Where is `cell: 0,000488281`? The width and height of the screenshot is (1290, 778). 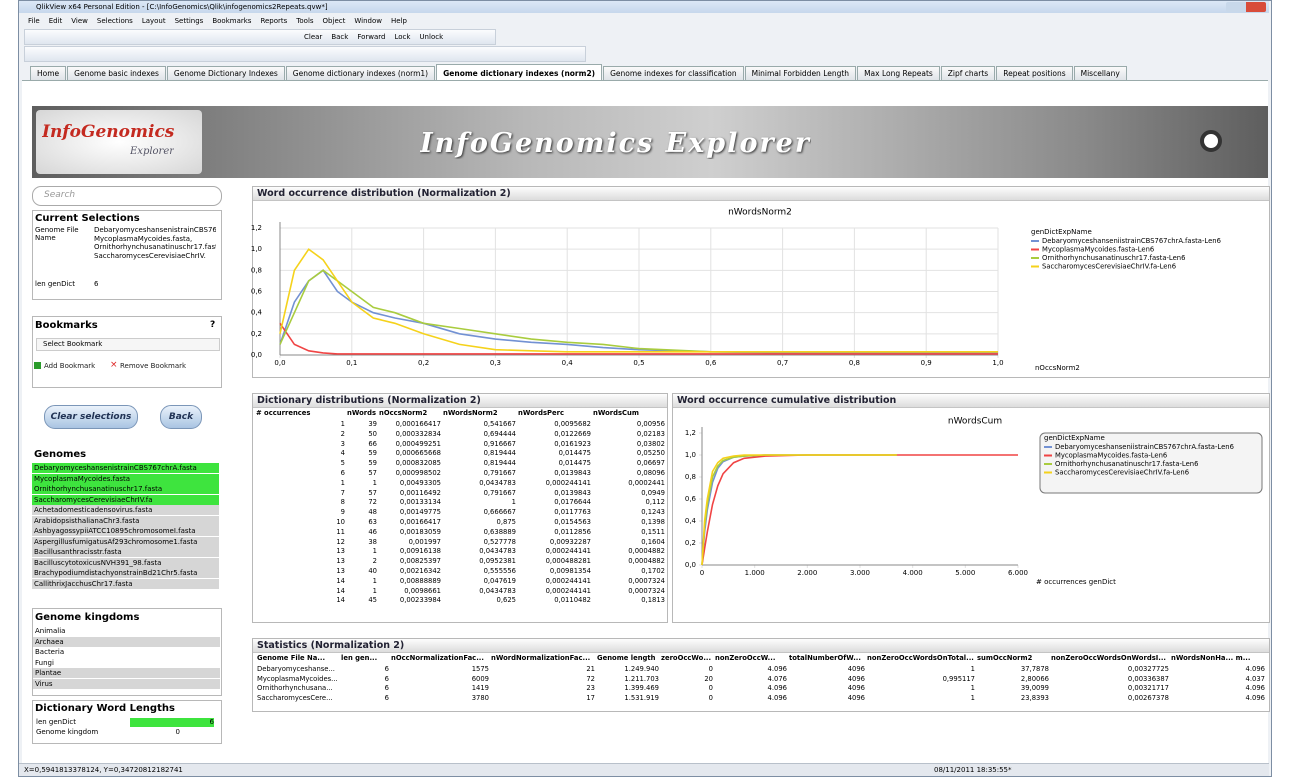
cell: 0,000488281 is located at coordinates (568, 561).